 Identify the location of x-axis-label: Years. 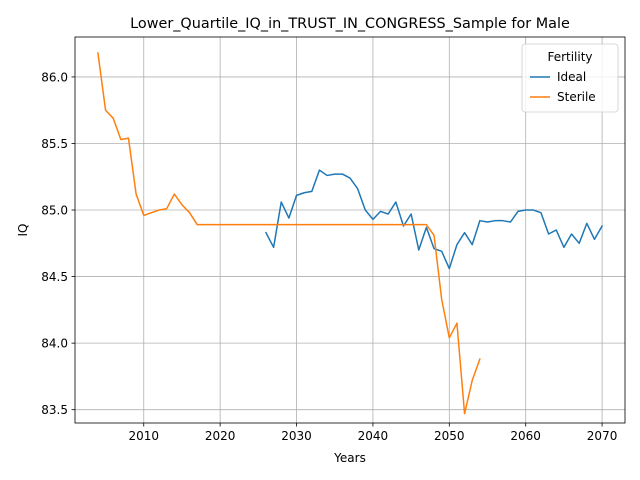
(349, 458).